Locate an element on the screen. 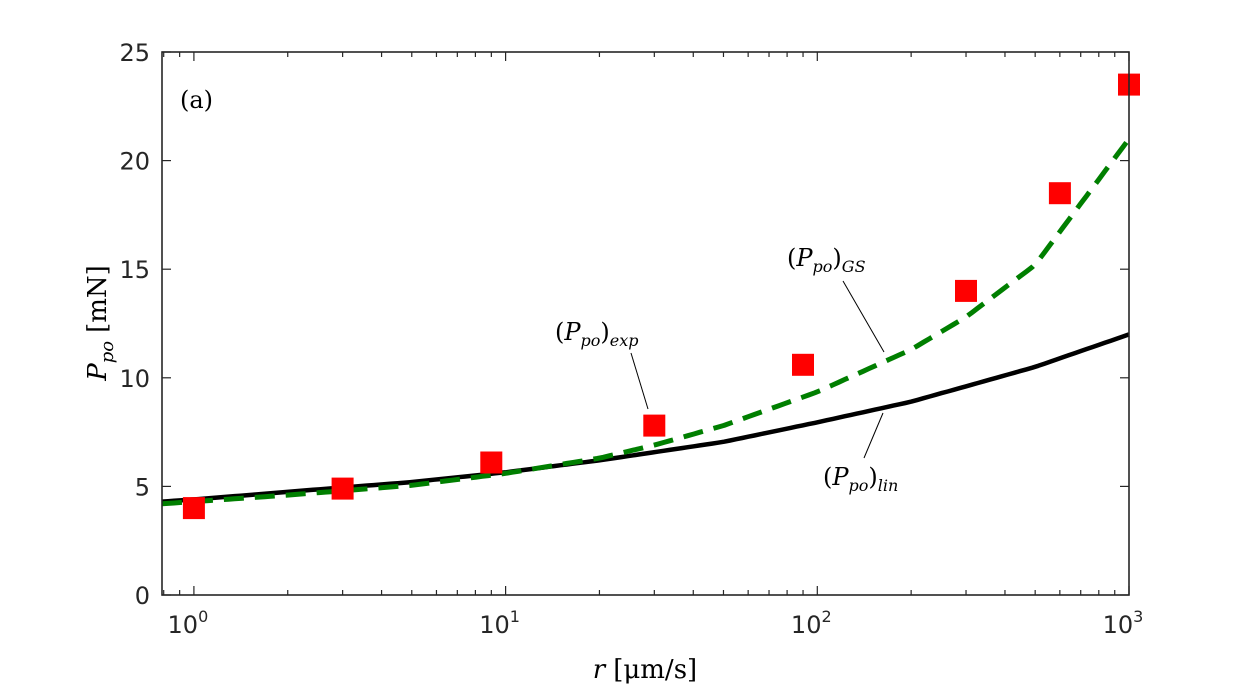 The width and height of the screenshot is (1246, 690). annotation-lin-leader is located at coordinates (873, 435).